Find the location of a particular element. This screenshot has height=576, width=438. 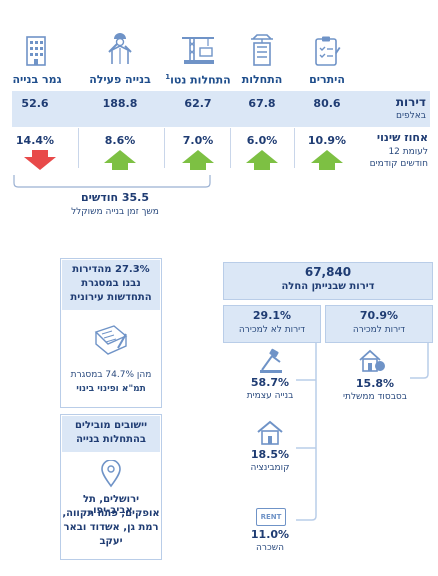

leading-line-3: רמת גן, אשדוד ובאר is located at coordinates (111, 527).